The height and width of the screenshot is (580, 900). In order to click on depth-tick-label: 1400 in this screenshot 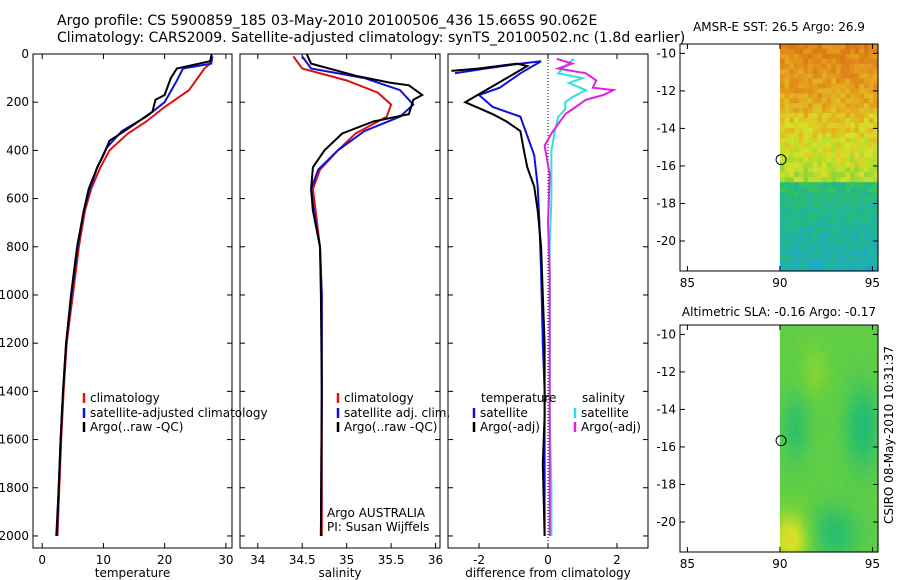, I will do `click(14, 391)`.